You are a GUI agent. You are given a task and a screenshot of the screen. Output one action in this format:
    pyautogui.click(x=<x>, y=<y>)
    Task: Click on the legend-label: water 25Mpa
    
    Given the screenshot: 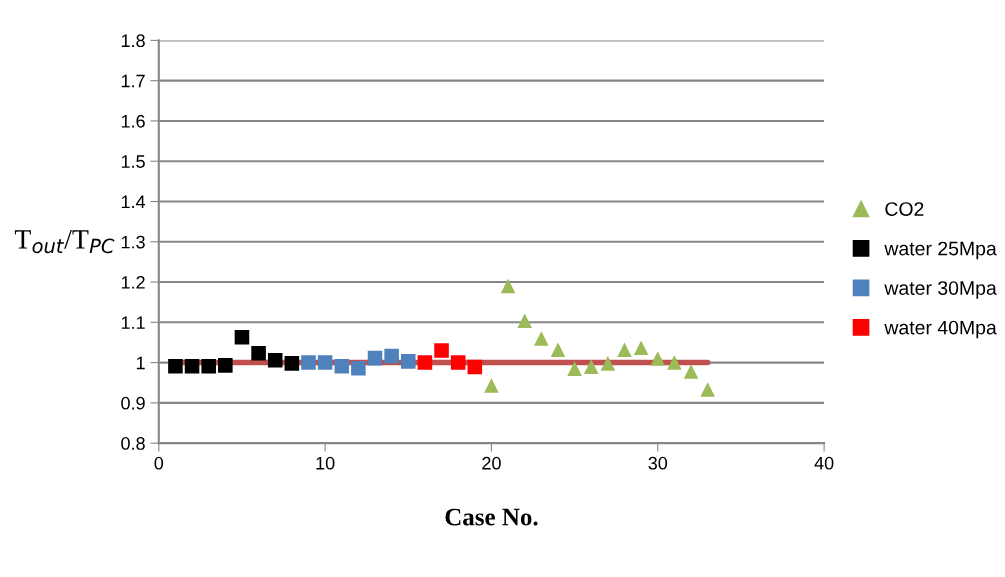 What is the action you would take?
    pyautogui.click(x=940, y=250)
    